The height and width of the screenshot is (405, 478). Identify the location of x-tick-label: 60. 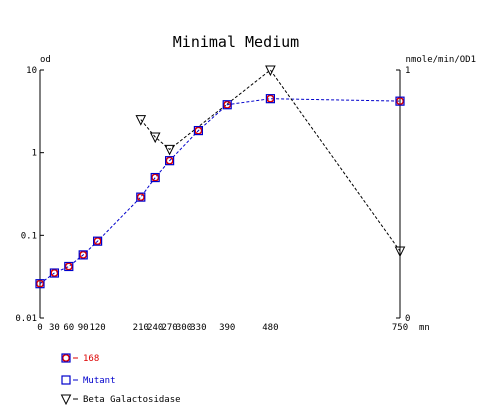
(68, 328).